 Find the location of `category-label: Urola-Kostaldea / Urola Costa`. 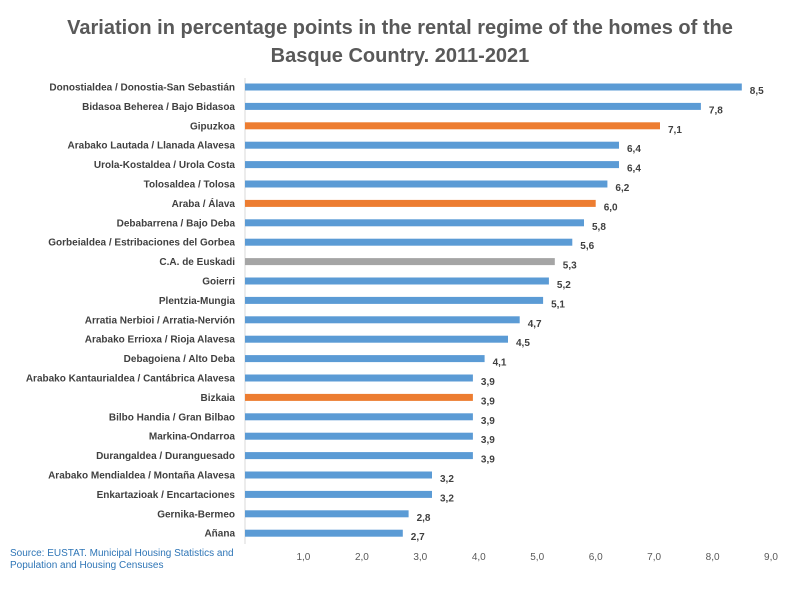

category-label: Urola-Kostaldea / Urola Costa is located at coordinates (165, 165).